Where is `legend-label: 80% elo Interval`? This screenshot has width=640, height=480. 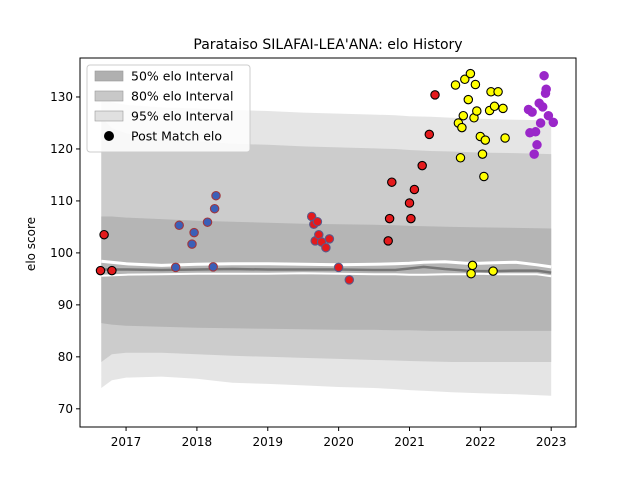 legend-label: 80% elo Interval is located at coordinates (182, 96).